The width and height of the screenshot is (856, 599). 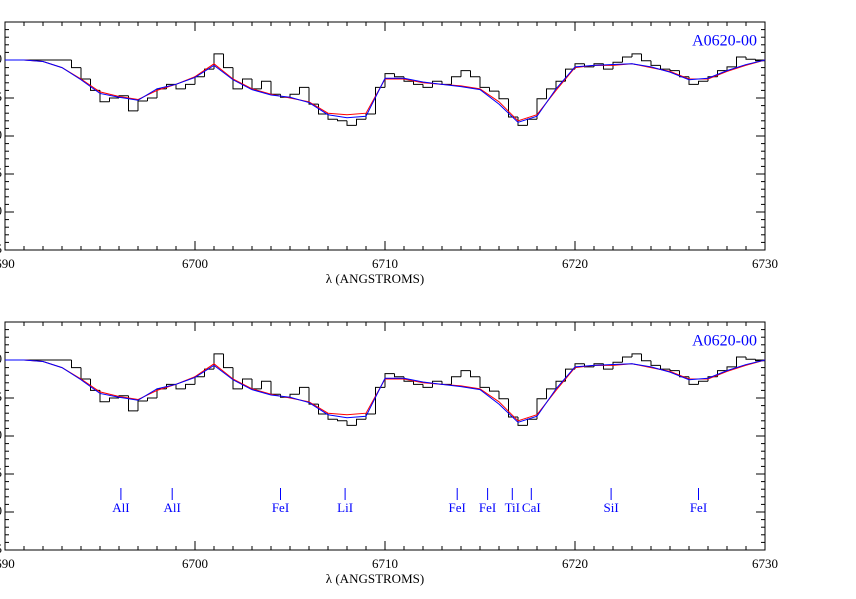 I want to click on y-tick-label: 0.85, so click(x=1, y=172).